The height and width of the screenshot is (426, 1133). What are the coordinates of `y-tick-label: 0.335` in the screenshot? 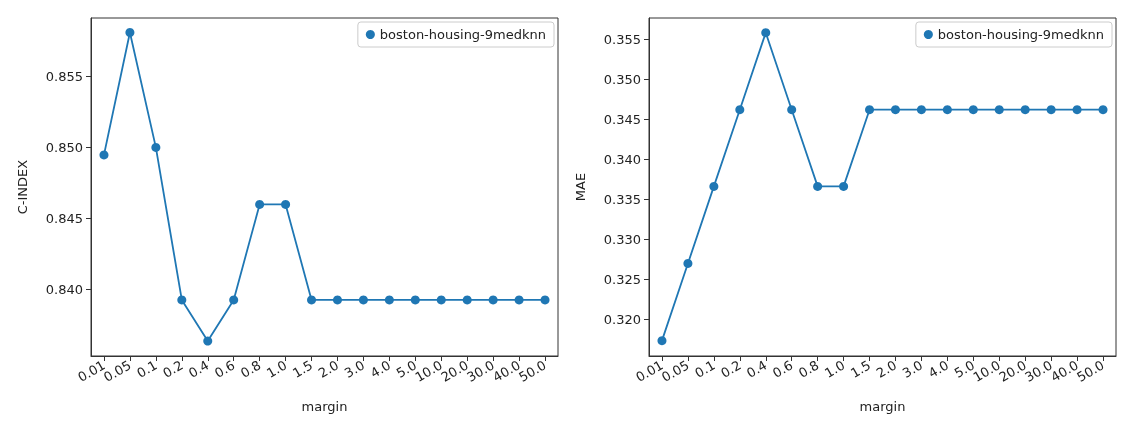 It's located at (622, 199).